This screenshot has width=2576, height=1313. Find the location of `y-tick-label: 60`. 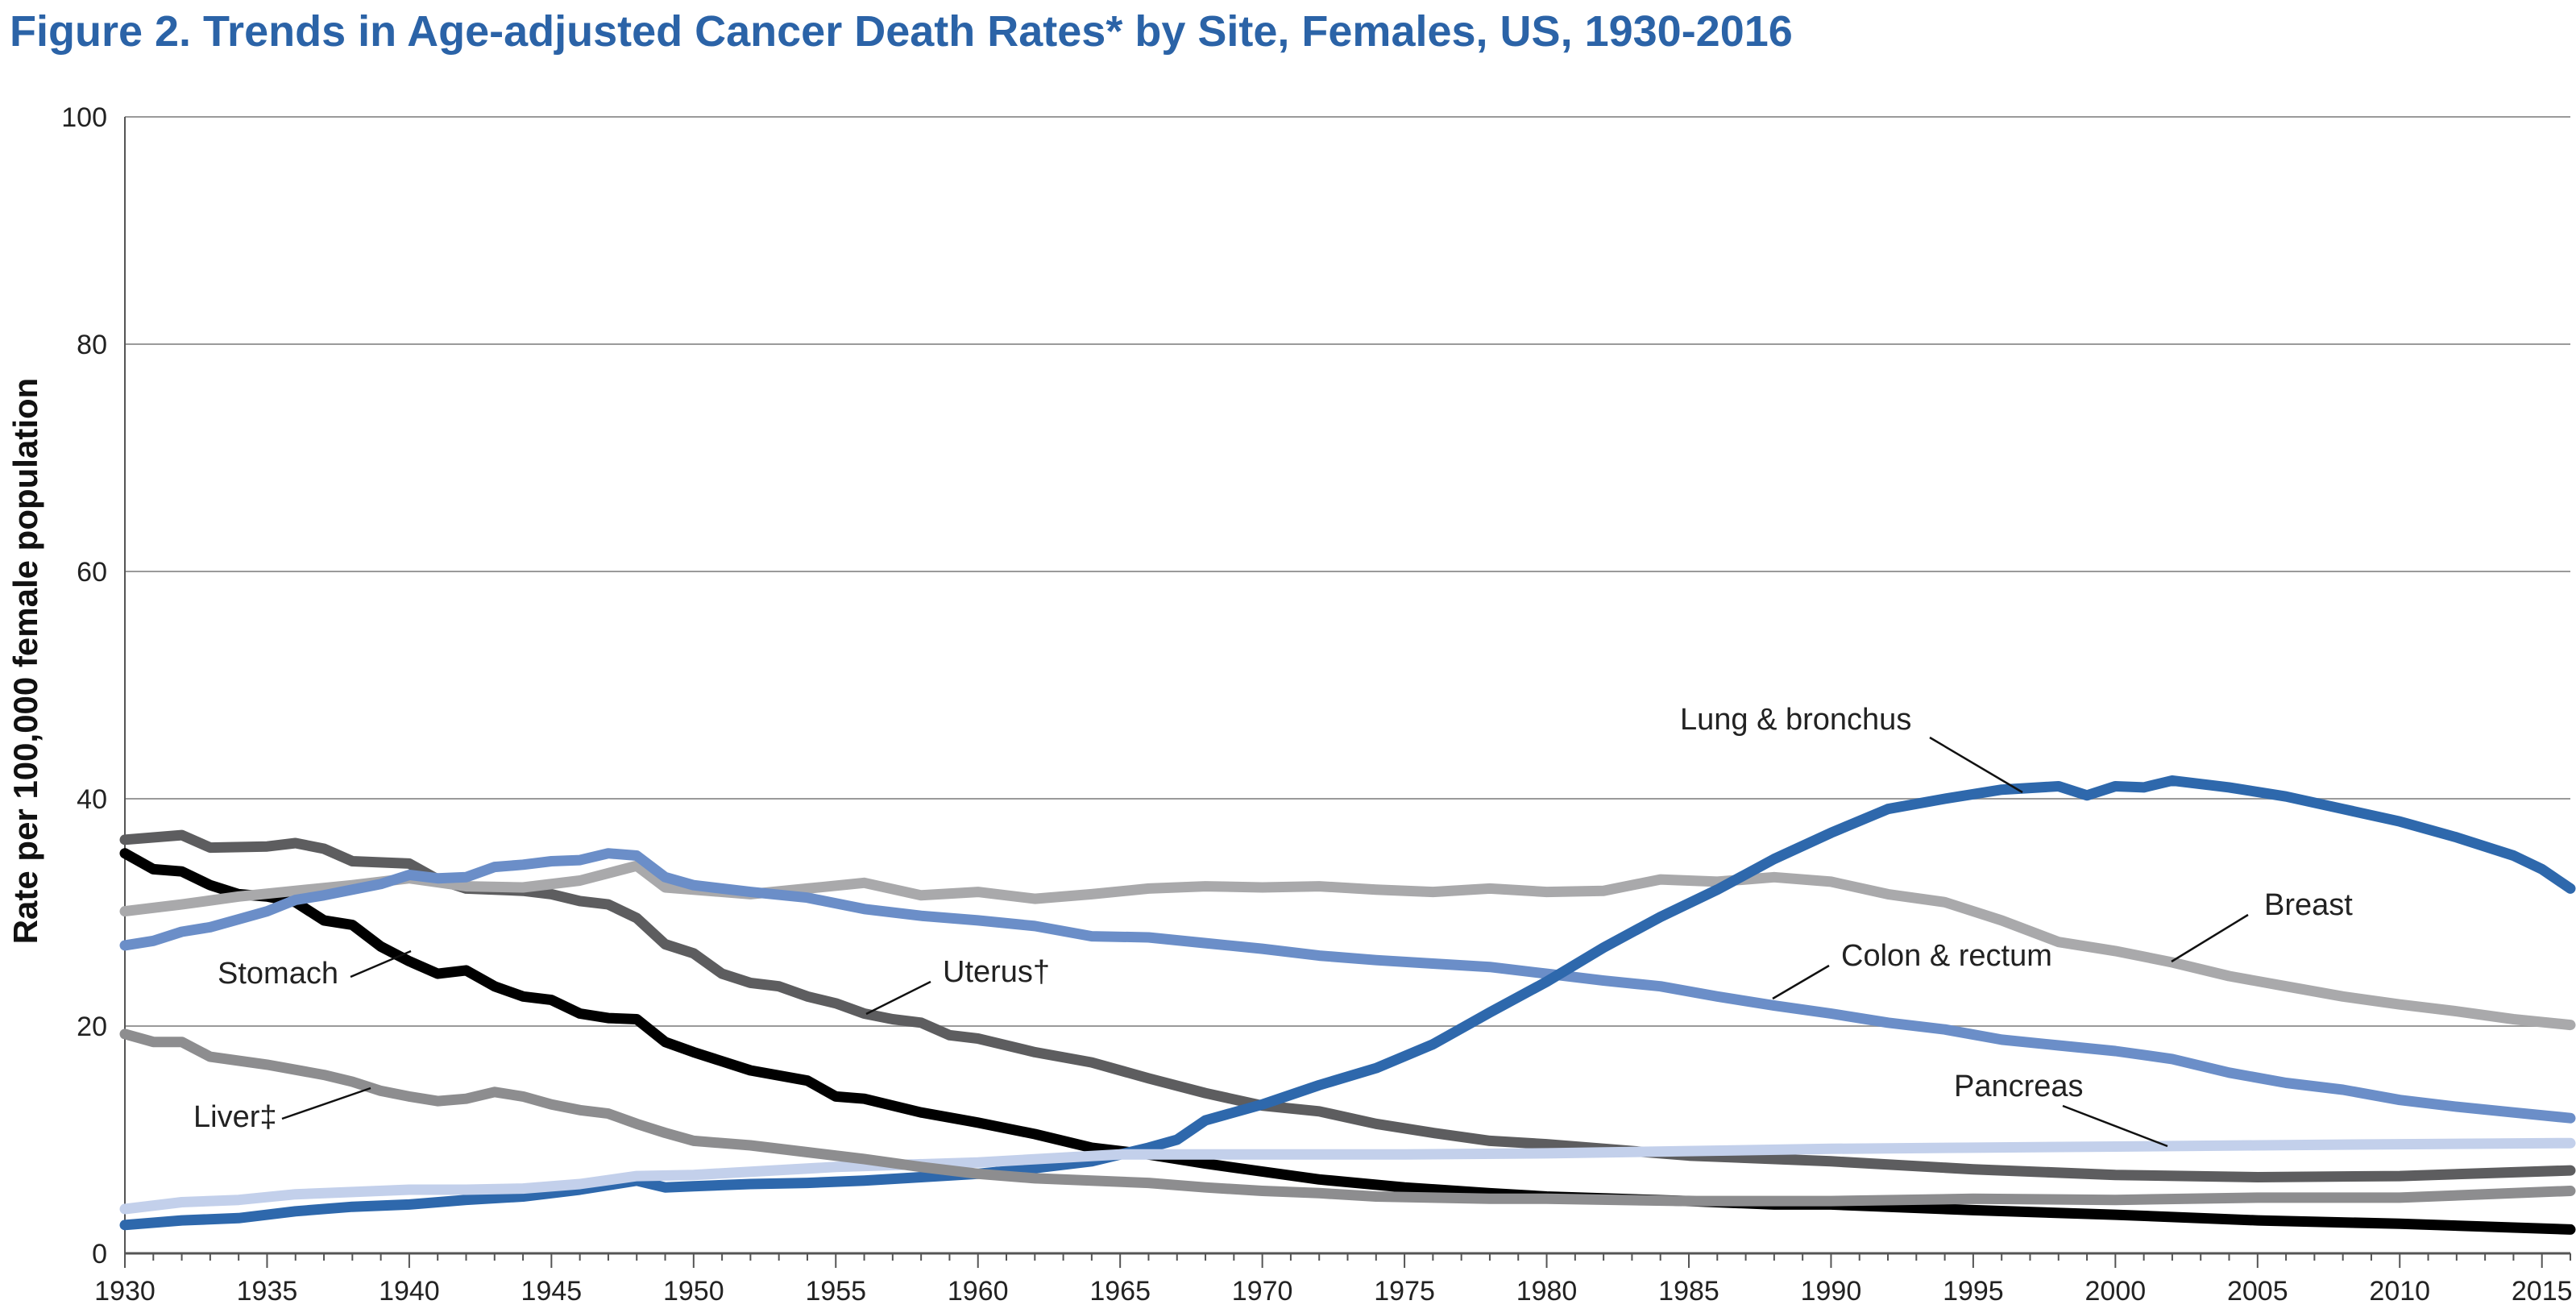

y-tick-label: 60 is located at coordinates (92, 573).